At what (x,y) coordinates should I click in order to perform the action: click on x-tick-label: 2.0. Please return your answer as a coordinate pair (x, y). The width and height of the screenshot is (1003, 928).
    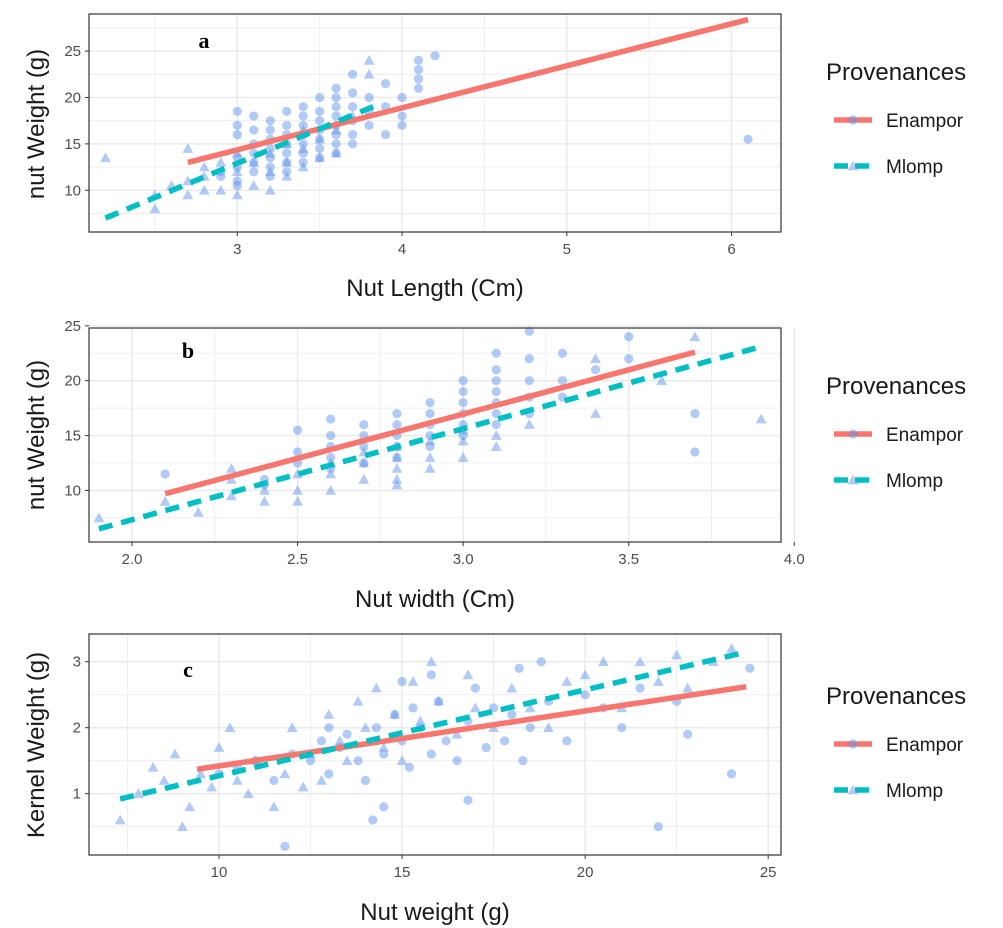
    Looking at the image, I should click on (132, 559).